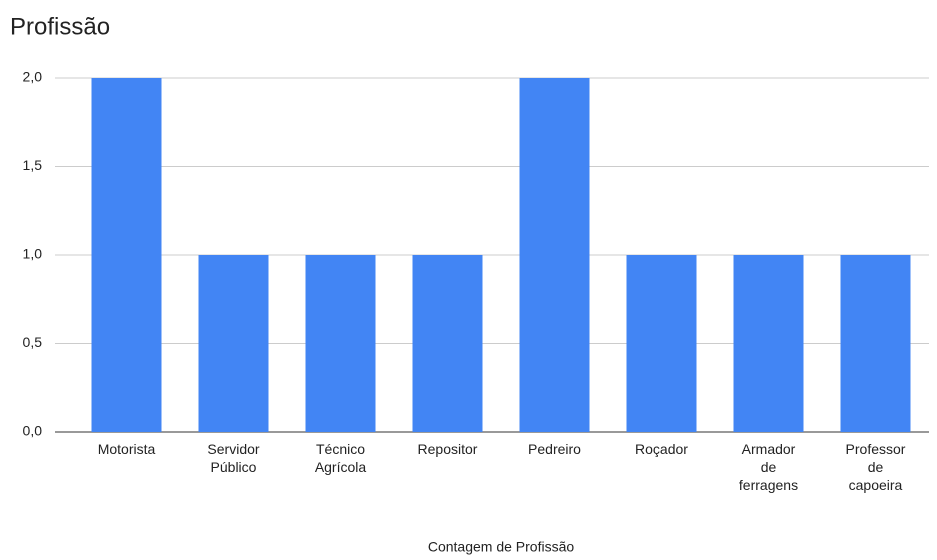 Image resolution: width=937 pixels, height=560 pixels. What do you see at coordinates (33, 254) in the screenshot?
I see `y-tick-label: 1,0` at bounding box center [33, 254].